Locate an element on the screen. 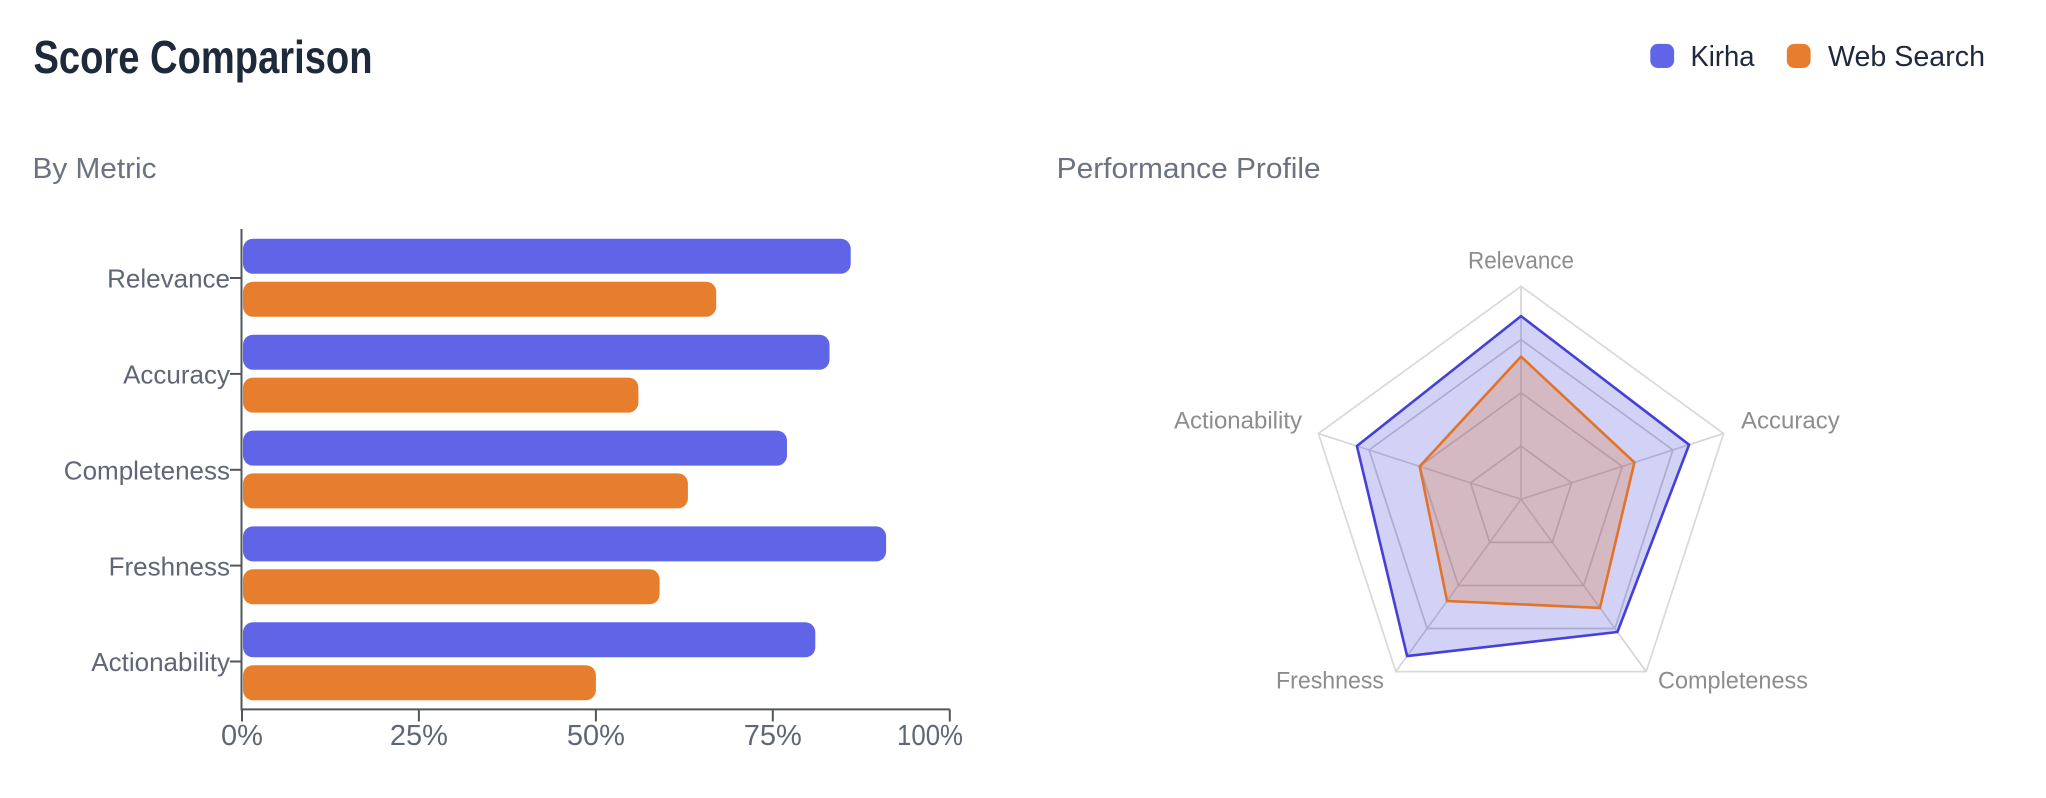  svg-text: 75% is located at coordinates (773, 736).